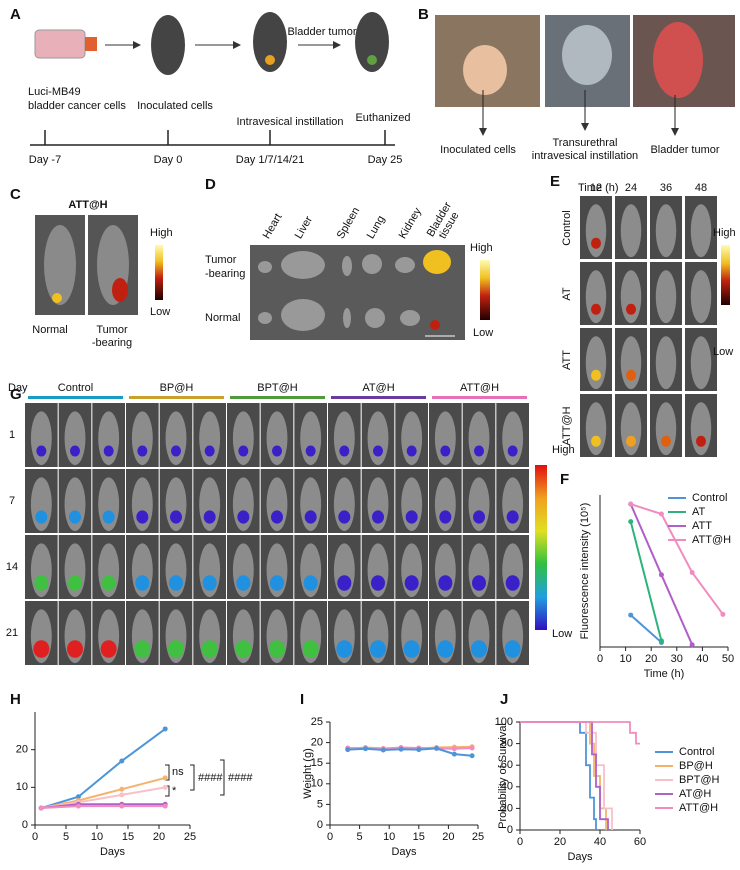 This screenshot has height=870, width=740. I want to click on legend-label: Control, so click(709, 498).